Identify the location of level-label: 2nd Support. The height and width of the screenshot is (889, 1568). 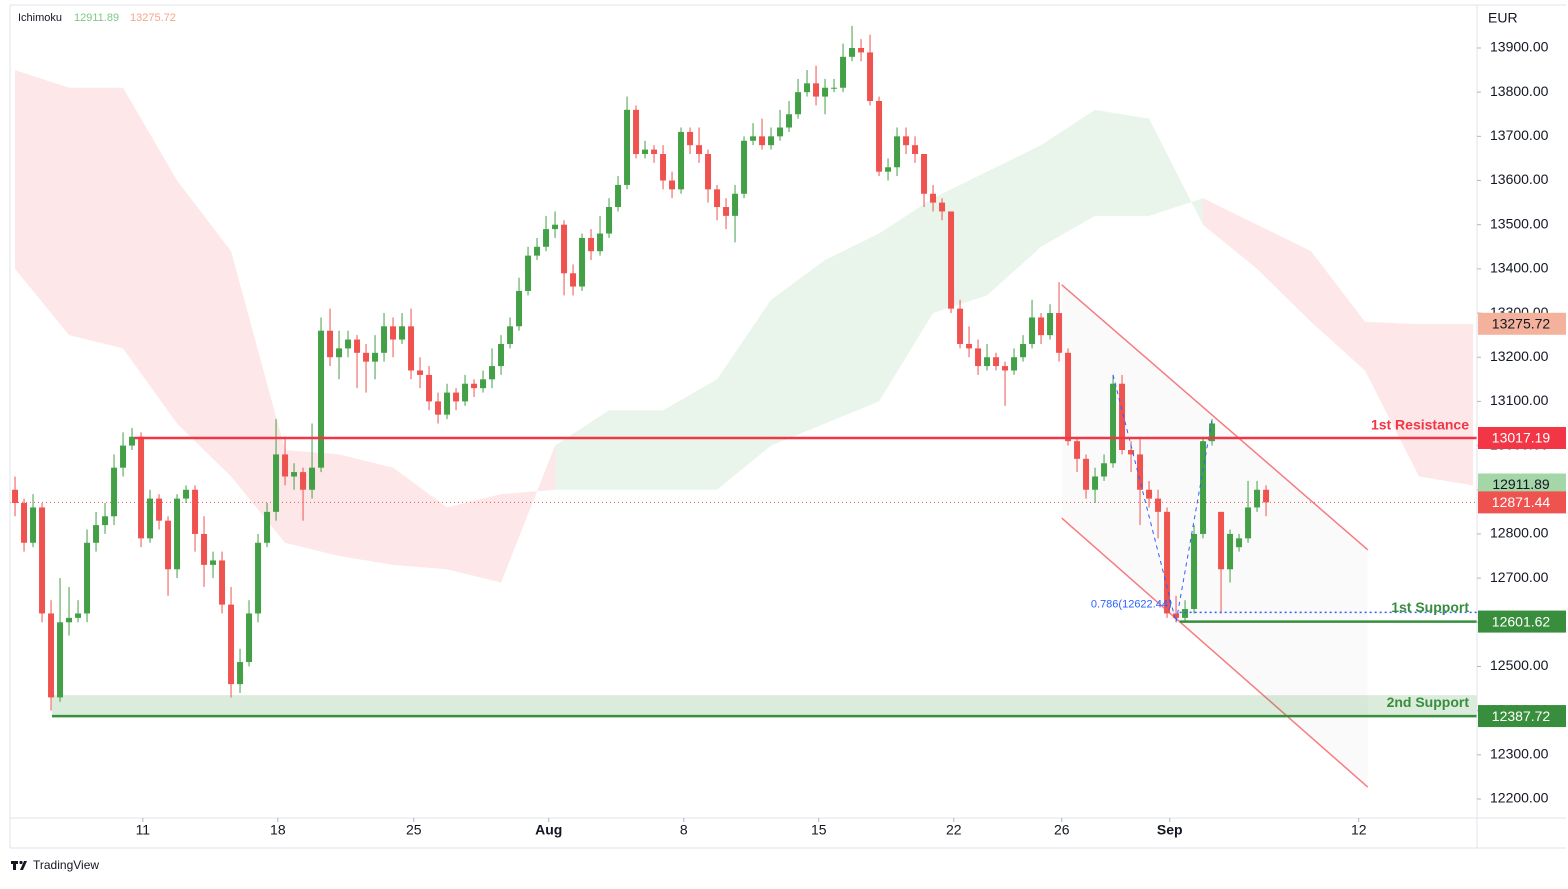
(1428, 702).